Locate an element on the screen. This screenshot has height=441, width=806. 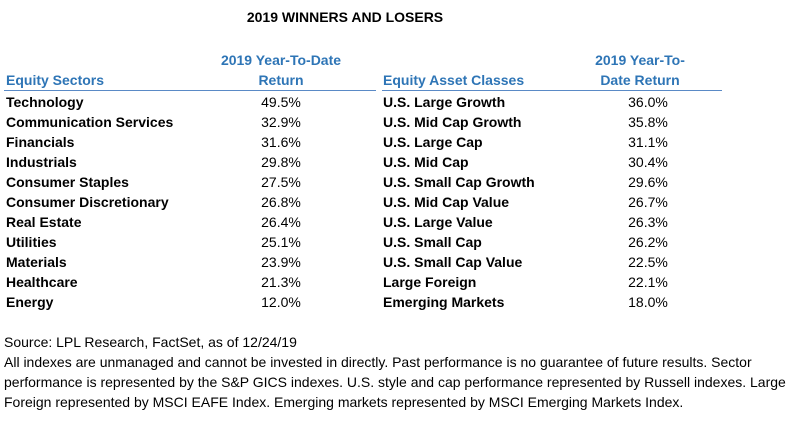
row-label: Energy is located at coordinates (30, 302).